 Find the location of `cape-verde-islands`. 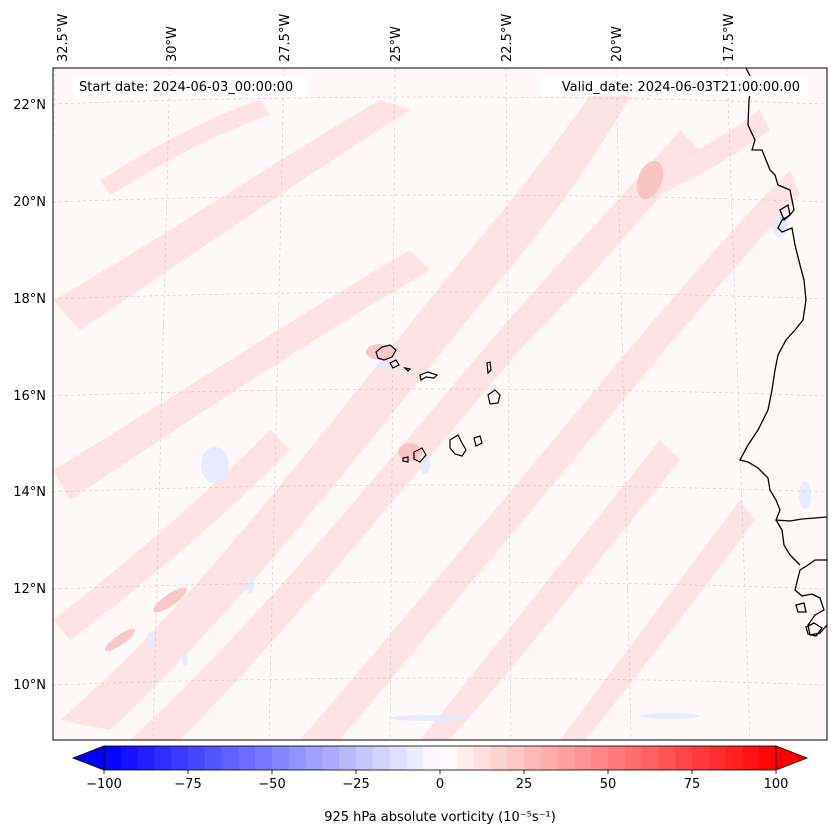

cape-verde-islands is located at coordinates (438, 403).